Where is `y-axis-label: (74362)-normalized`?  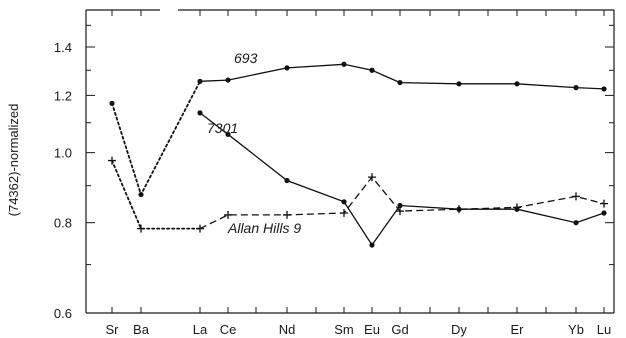
y-axis-label: (74362)-normalized is located at coordinates (13, 160).